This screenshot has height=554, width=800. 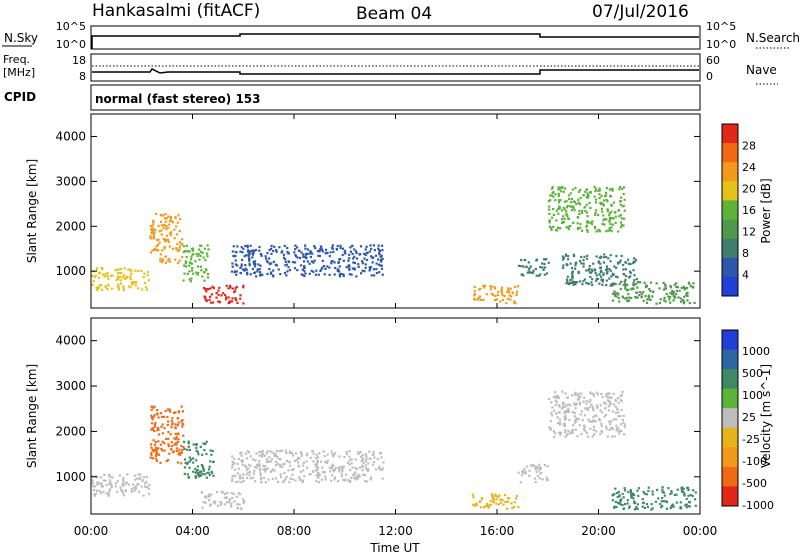 I want to click on colorbar-tick-label: -1000, so click(x=758, y=505).